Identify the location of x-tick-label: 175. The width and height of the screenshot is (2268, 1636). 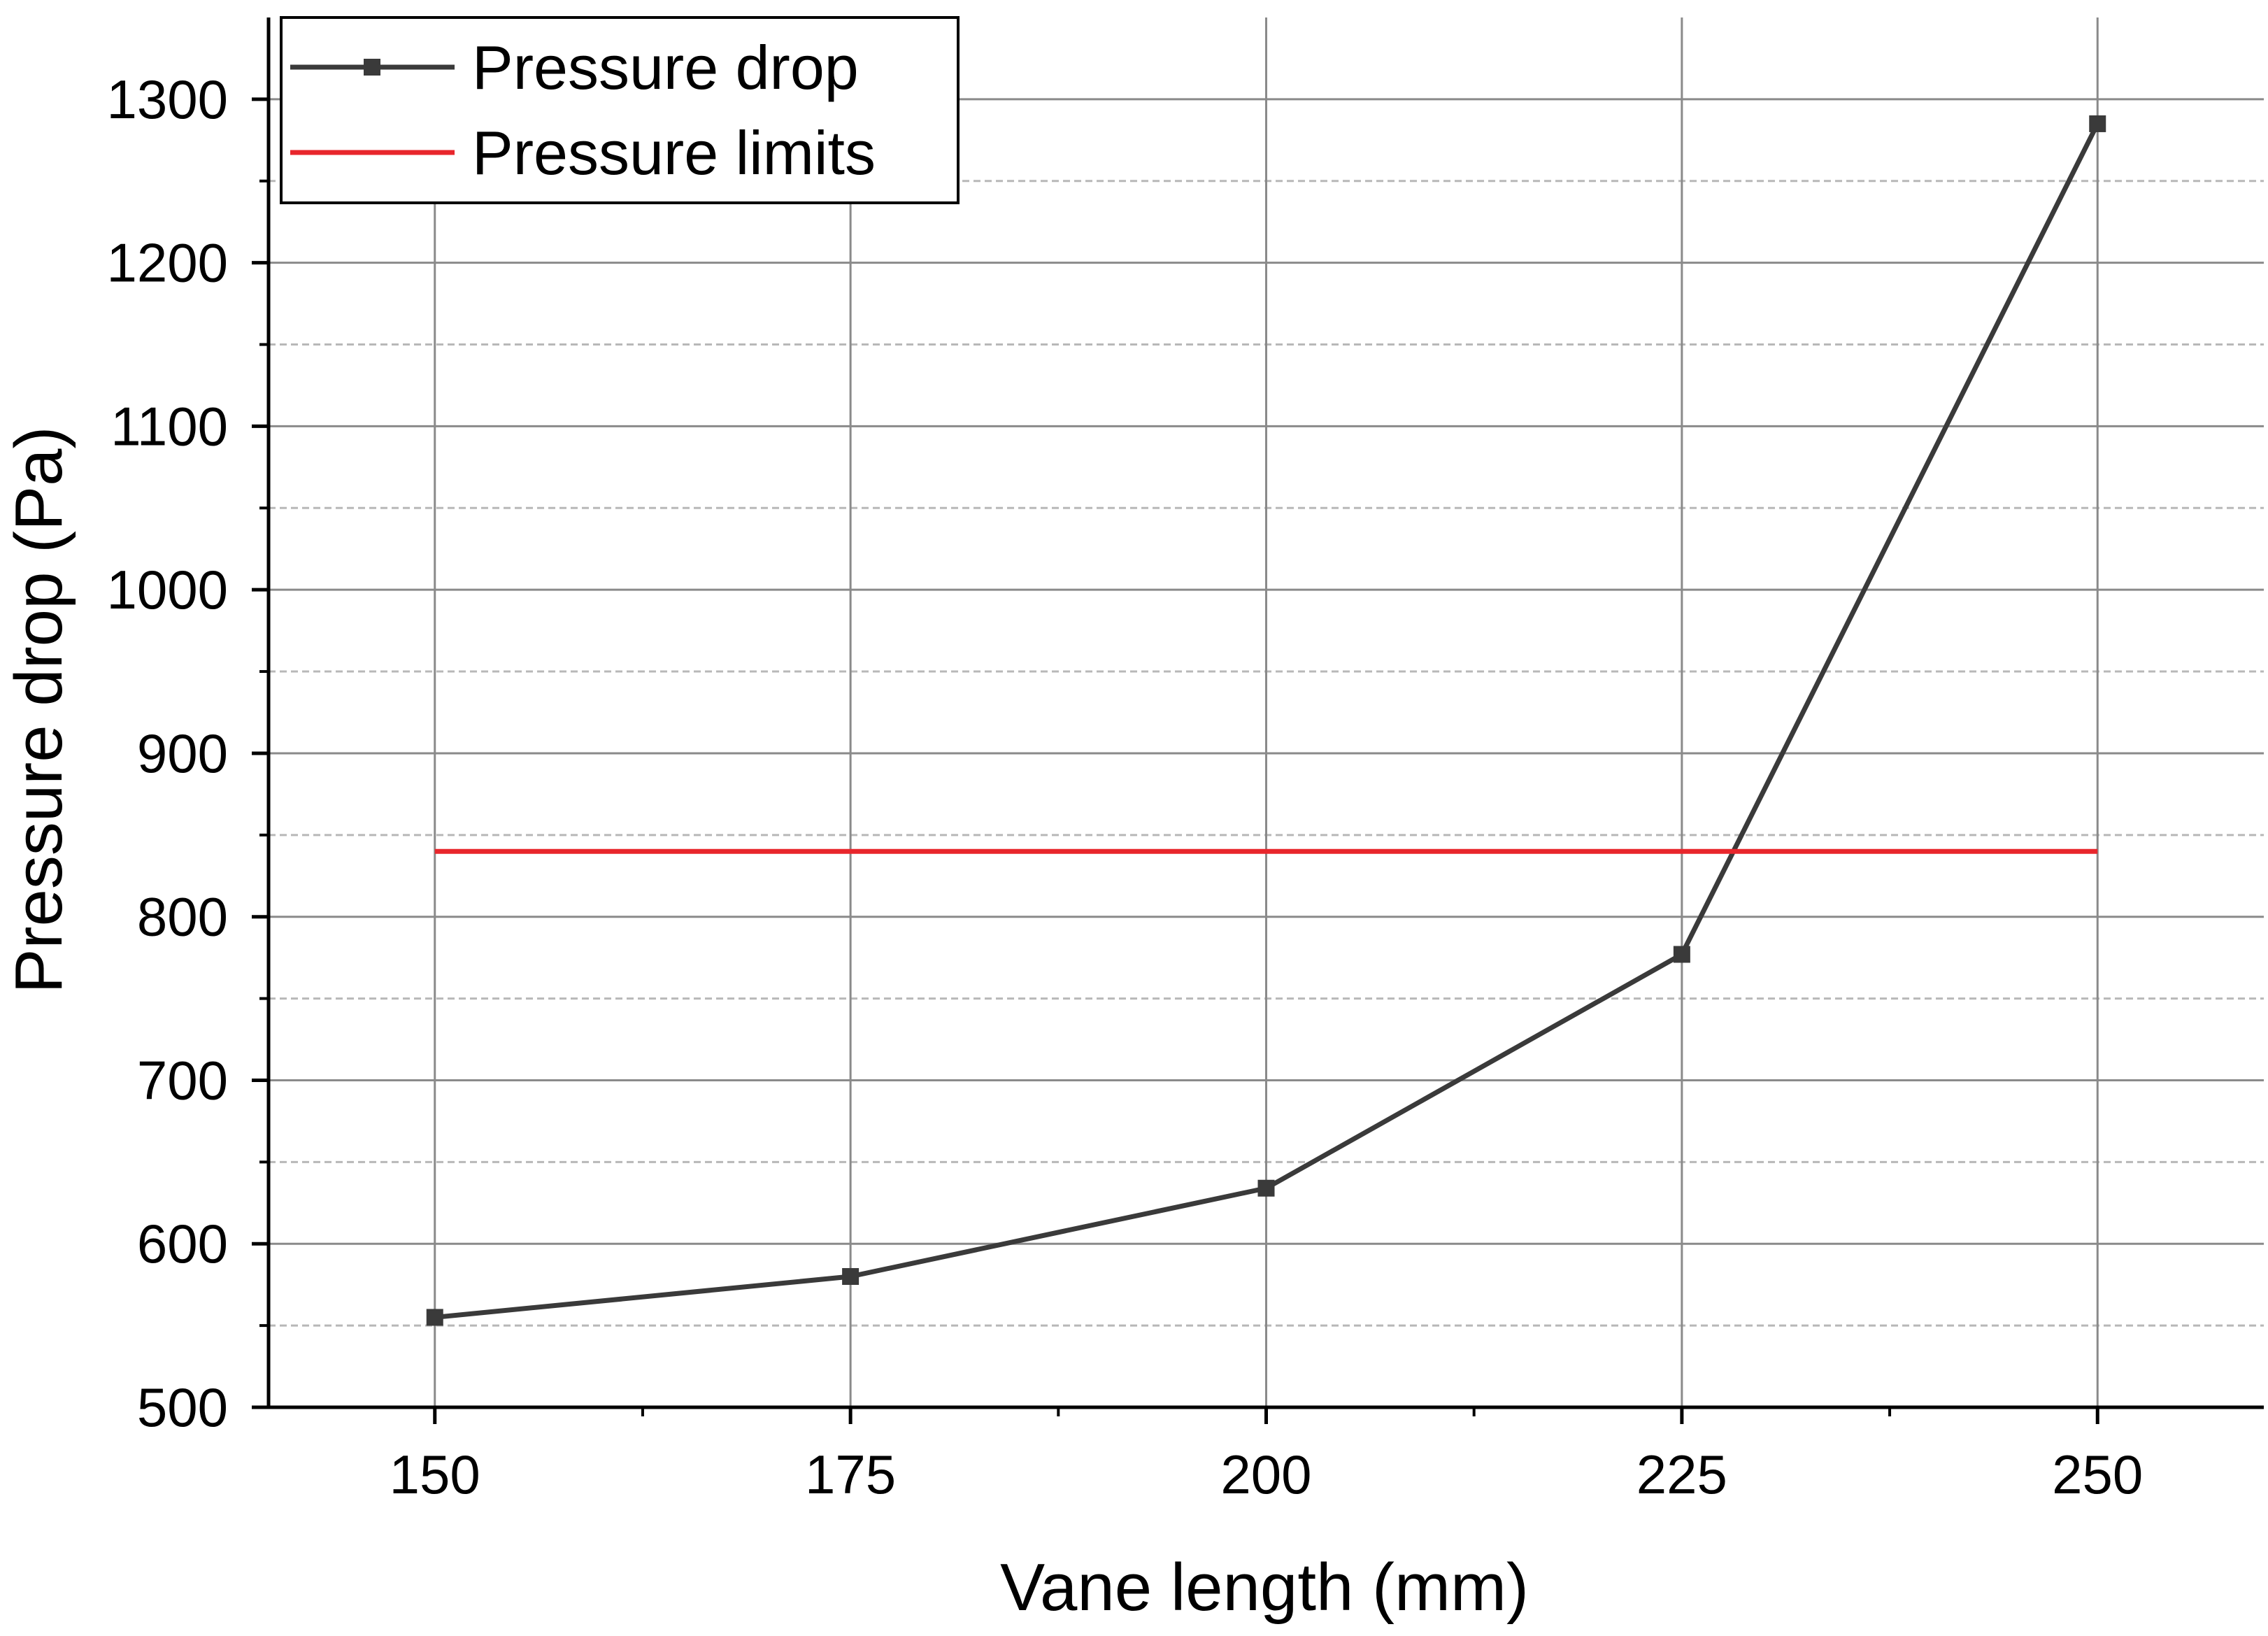
(850, 1474).